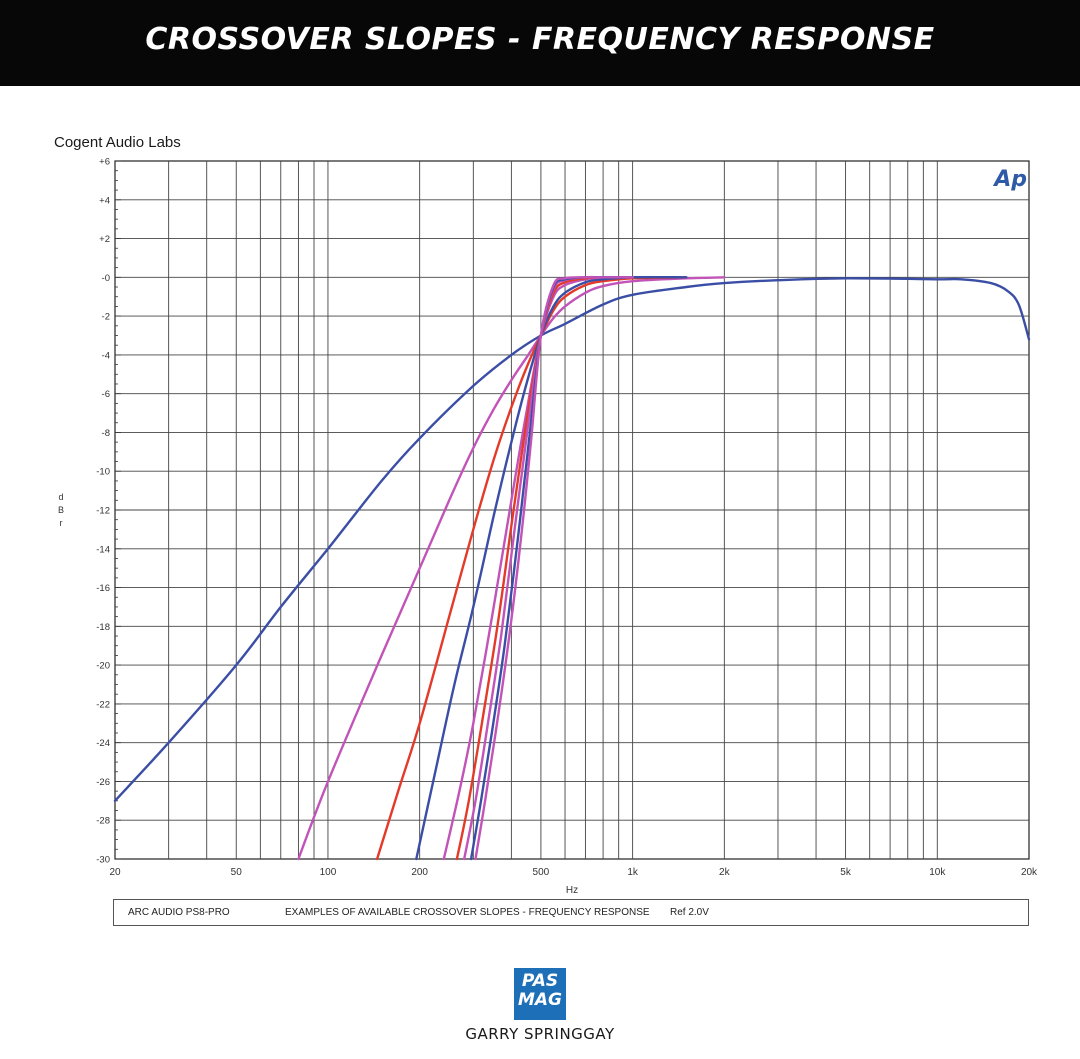 The image size is (1080, 1059). Describe the element at coordinates (106, 278) in the screenshot. I see `y-tick-label: -0` at that location.